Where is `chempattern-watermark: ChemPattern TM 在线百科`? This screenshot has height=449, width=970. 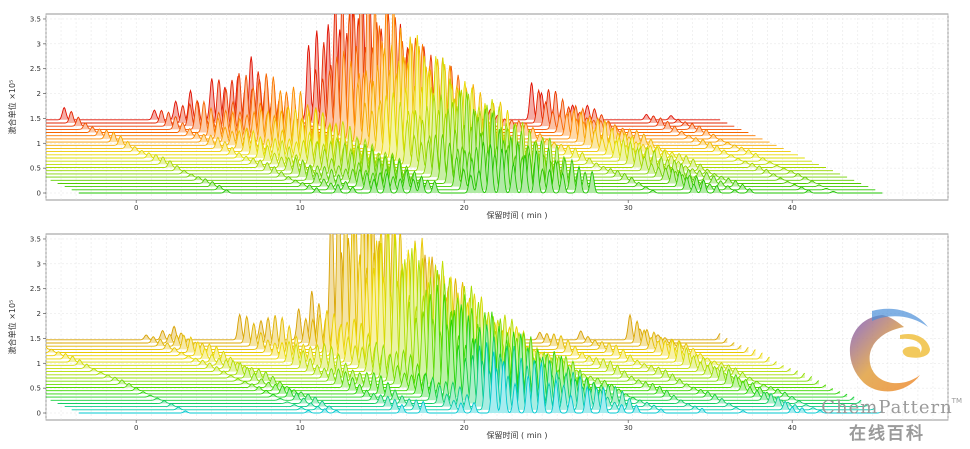
chempattern-watermark: ChemPattern TM 在线百科 is located at coordinates (887, 375).